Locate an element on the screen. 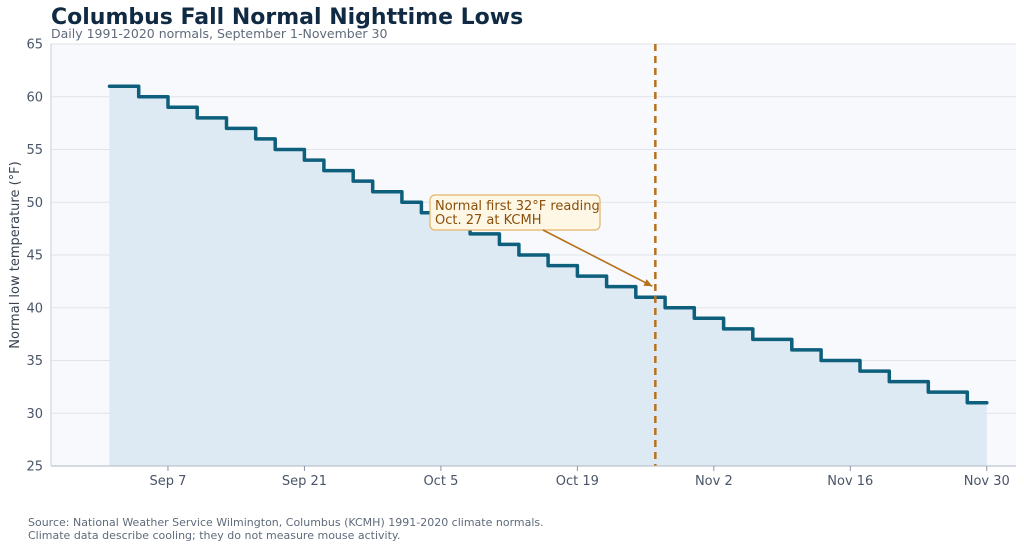 This screenshot has width=1024, height=548. x-tick-label: Nov 16 is located at coordinates (850, 481).